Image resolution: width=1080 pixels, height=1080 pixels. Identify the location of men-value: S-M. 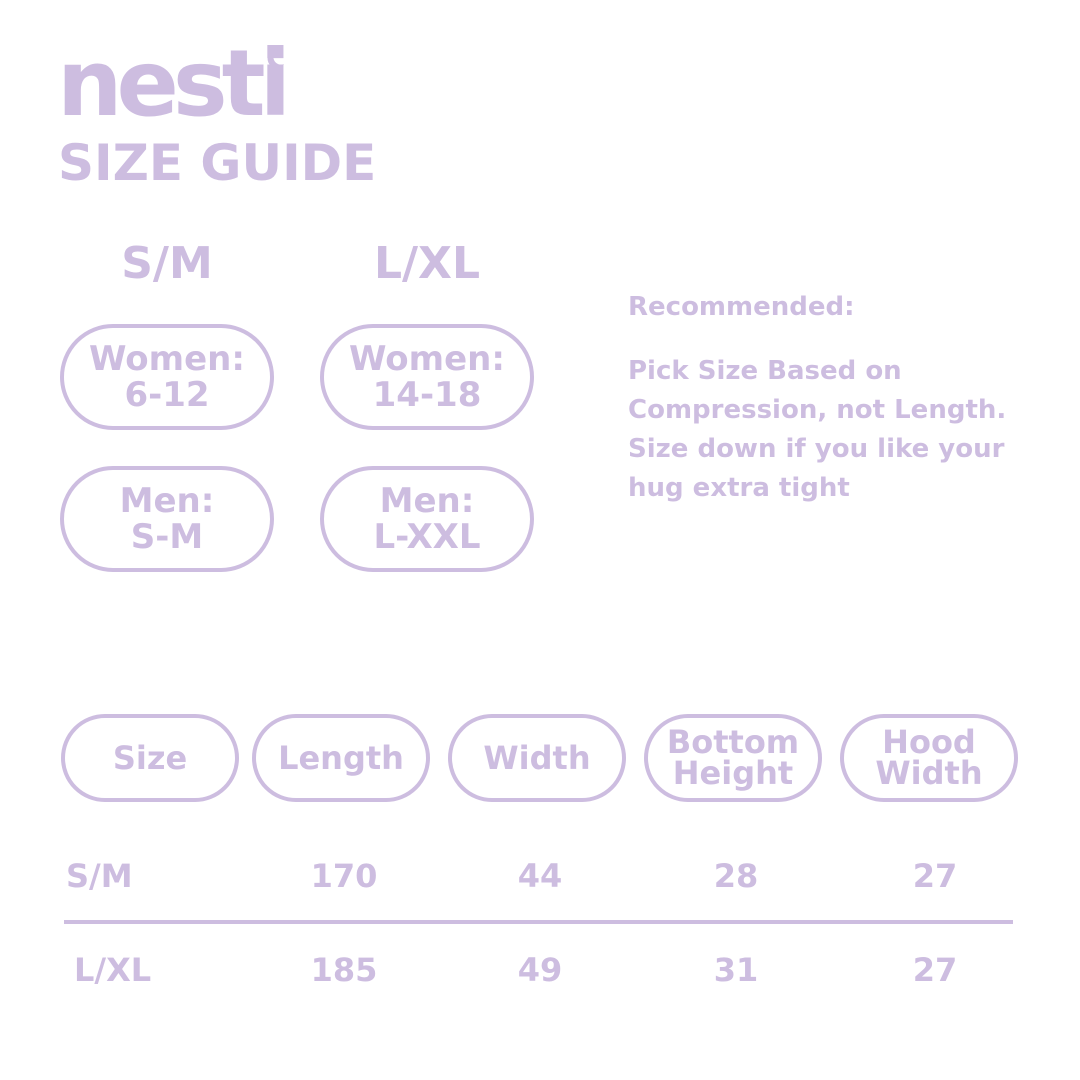
(167, 537).